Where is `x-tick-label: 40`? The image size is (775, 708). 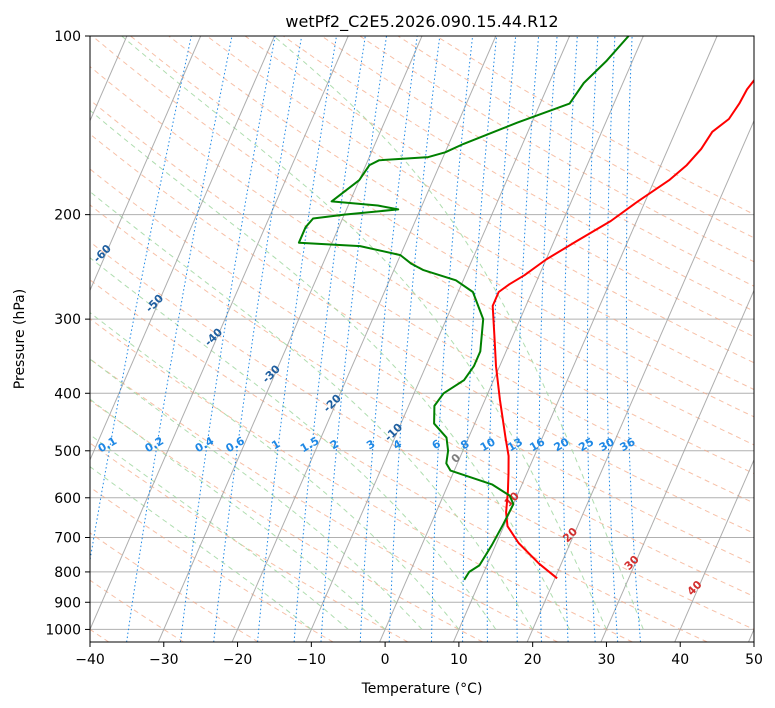
x-tick-label: 40 is located at coordinates (680, 660).